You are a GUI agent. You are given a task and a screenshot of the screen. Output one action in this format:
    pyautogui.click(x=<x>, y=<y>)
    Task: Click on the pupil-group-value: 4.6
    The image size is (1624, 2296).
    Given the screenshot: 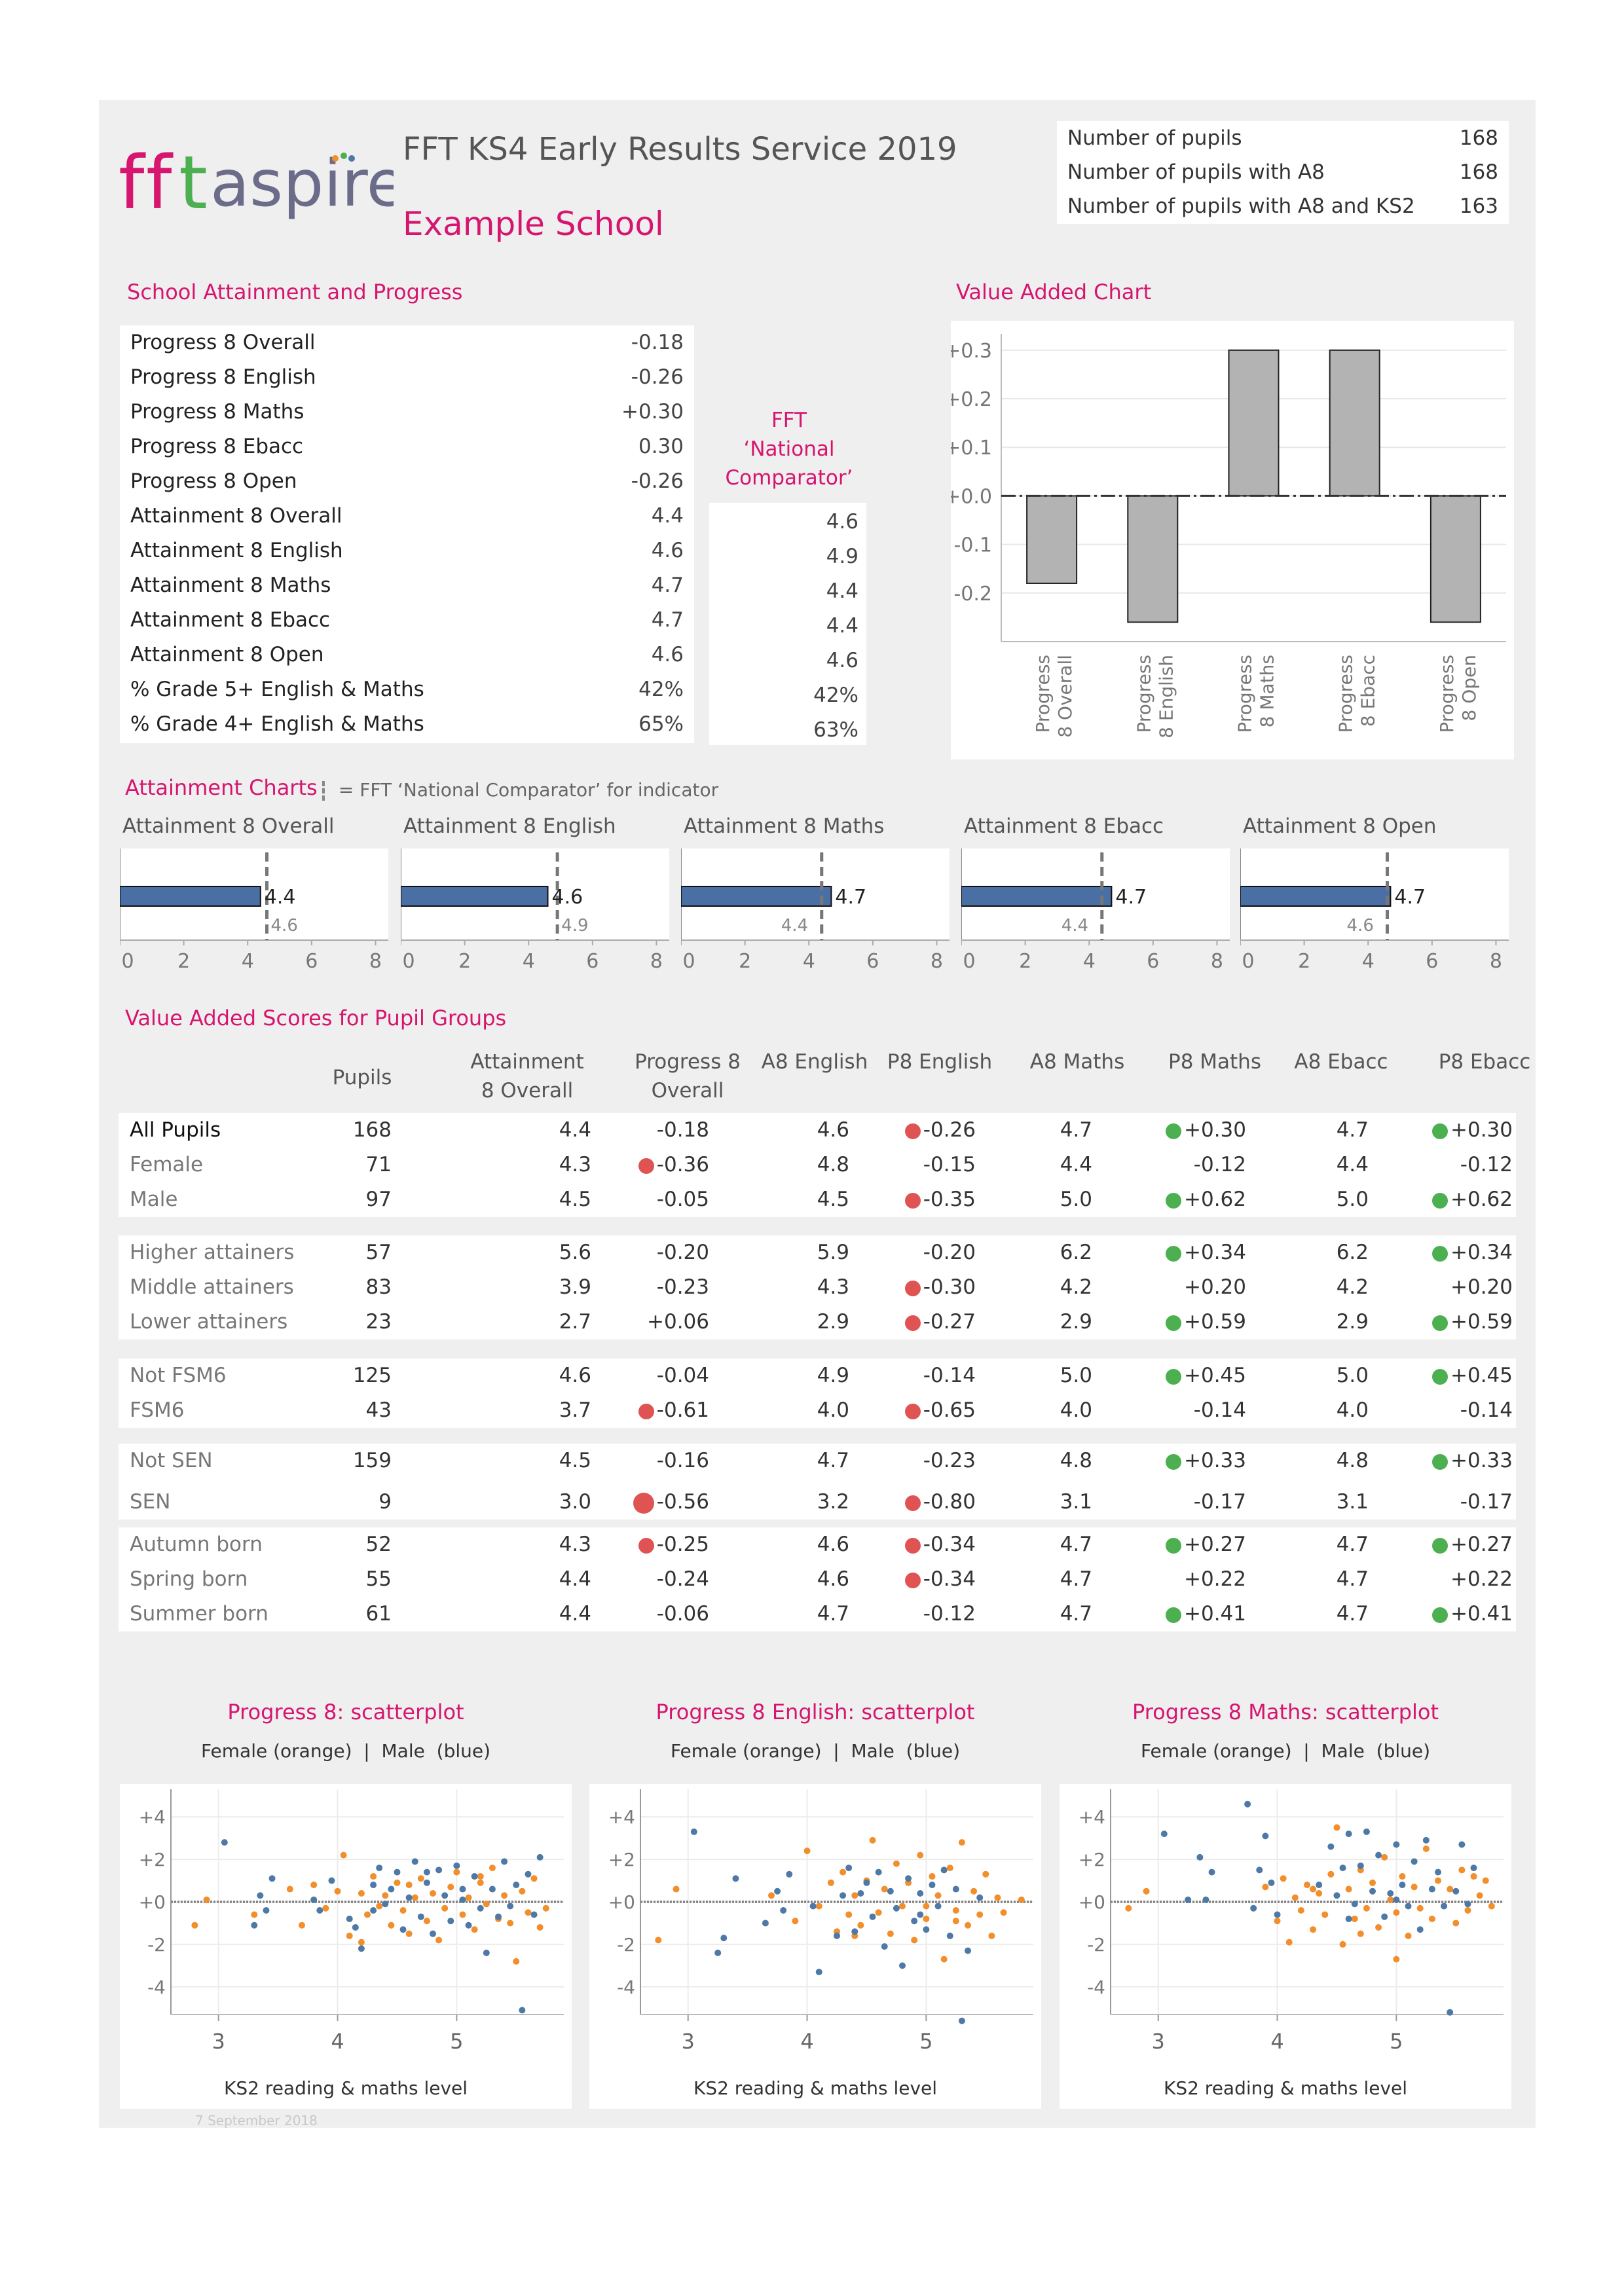 What is the action you would take?
    pyautogui.click(x=833, y=1579)
    